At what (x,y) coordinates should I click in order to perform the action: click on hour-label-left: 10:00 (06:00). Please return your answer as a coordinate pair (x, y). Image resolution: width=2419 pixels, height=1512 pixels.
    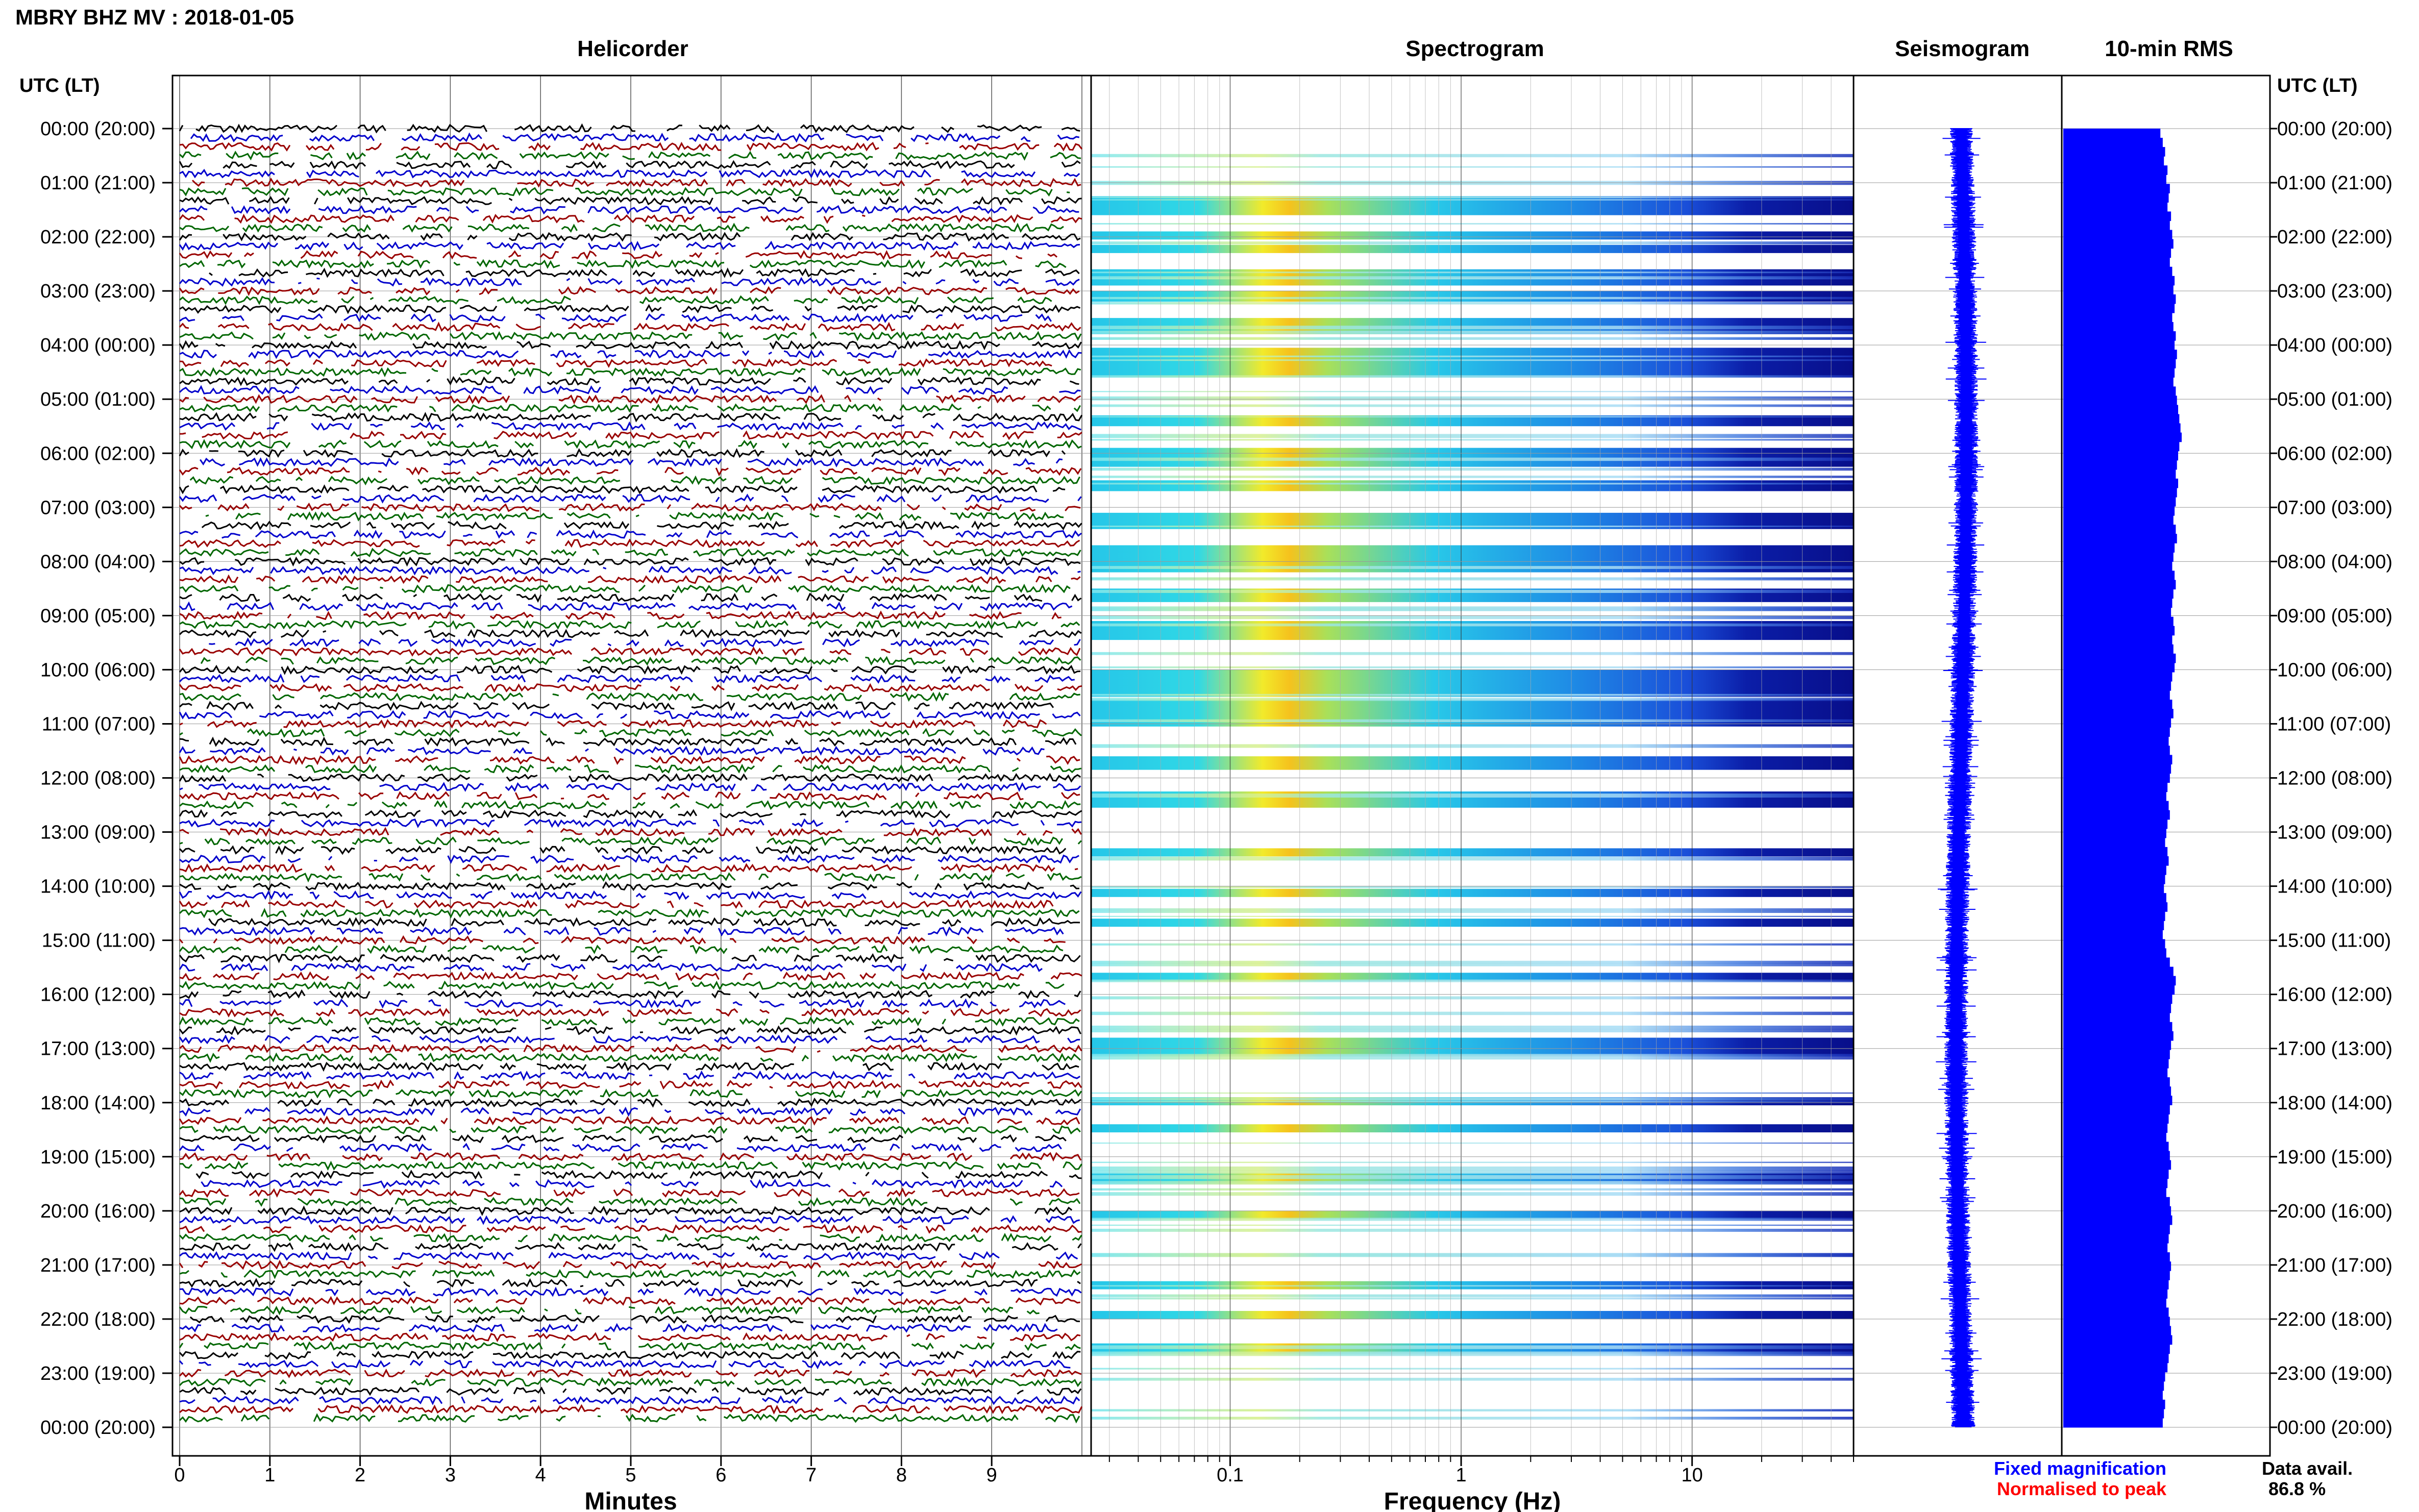
    Looking at the image, I should click on (98, 670).